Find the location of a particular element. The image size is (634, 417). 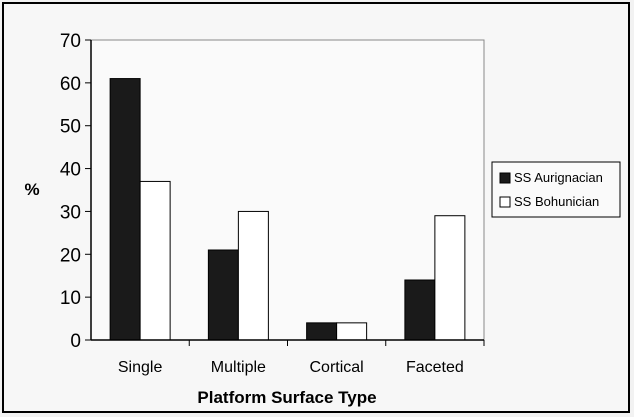

y-tick-label: 0 is located at coordinates (75, 341).